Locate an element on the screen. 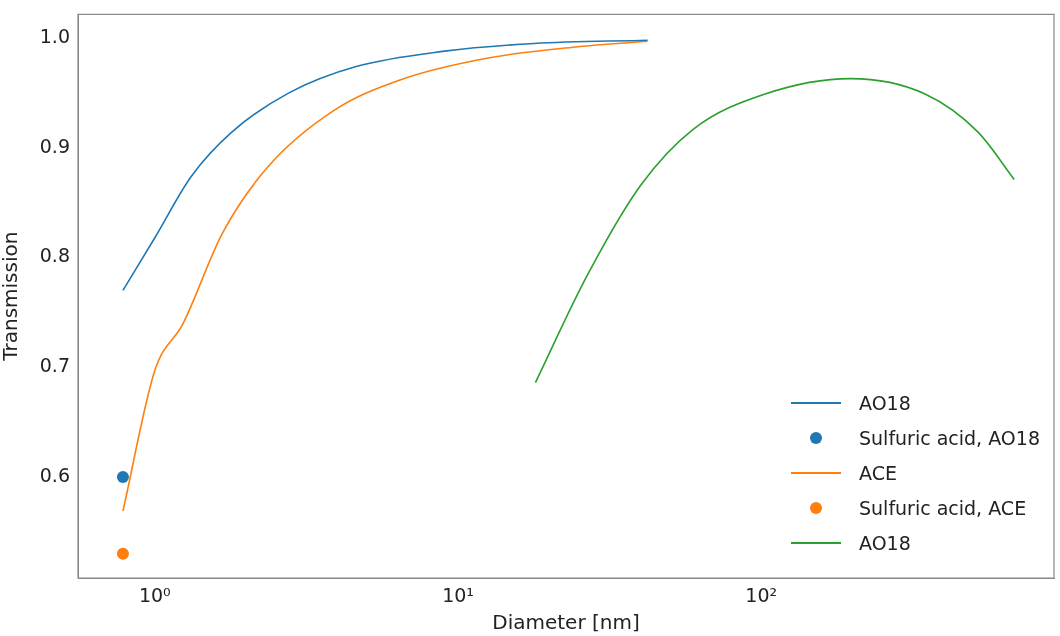  y-axis-title: Transmission is located at coordinates (11, 296).